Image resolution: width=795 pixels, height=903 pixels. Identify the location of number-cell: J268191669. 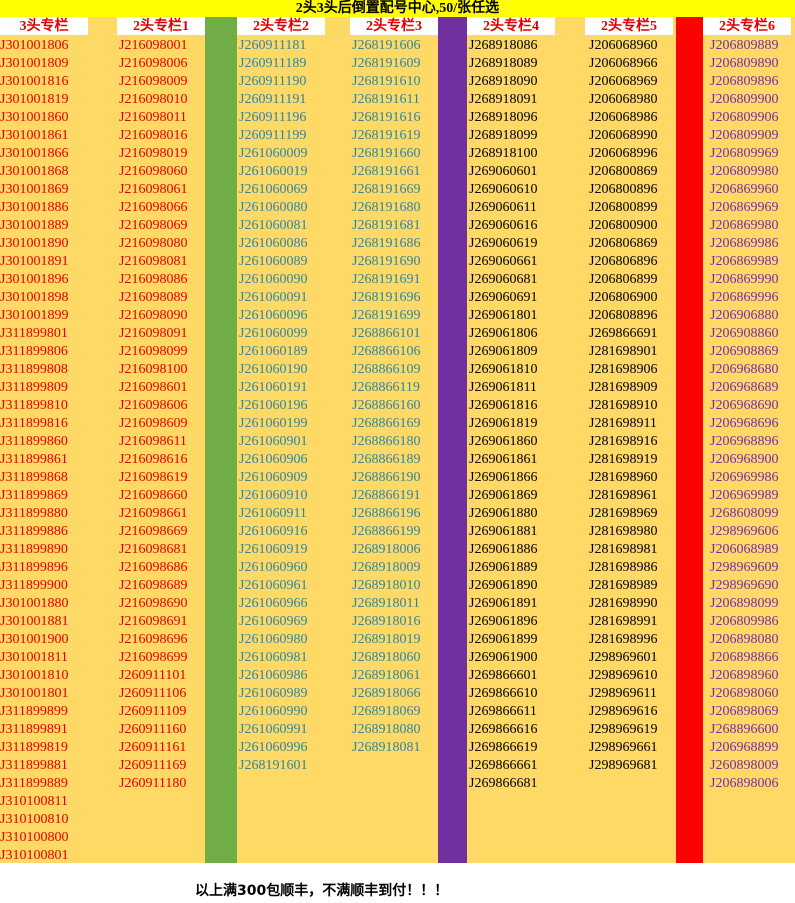
(386, 189).